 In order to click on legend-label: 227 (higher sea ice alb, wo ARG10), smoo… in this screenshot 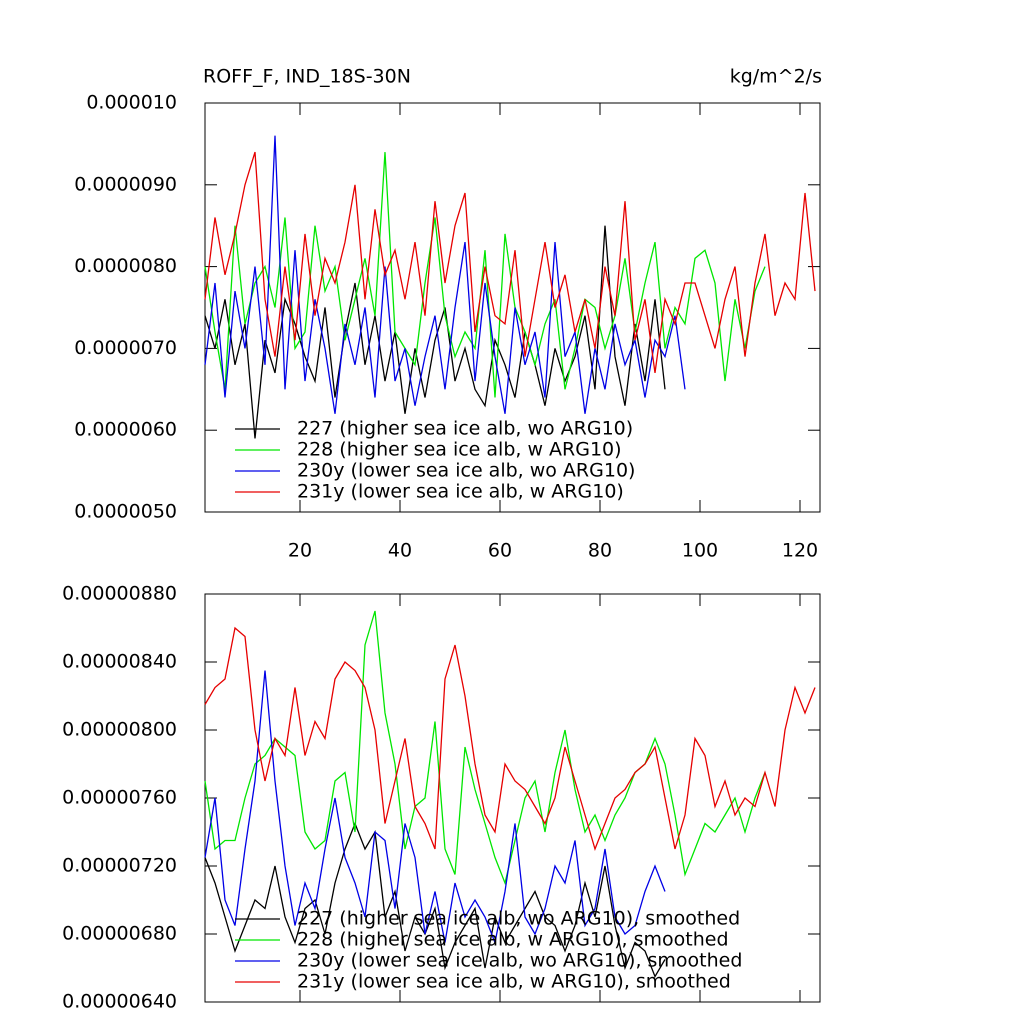, I will do `click(518, 919)`.